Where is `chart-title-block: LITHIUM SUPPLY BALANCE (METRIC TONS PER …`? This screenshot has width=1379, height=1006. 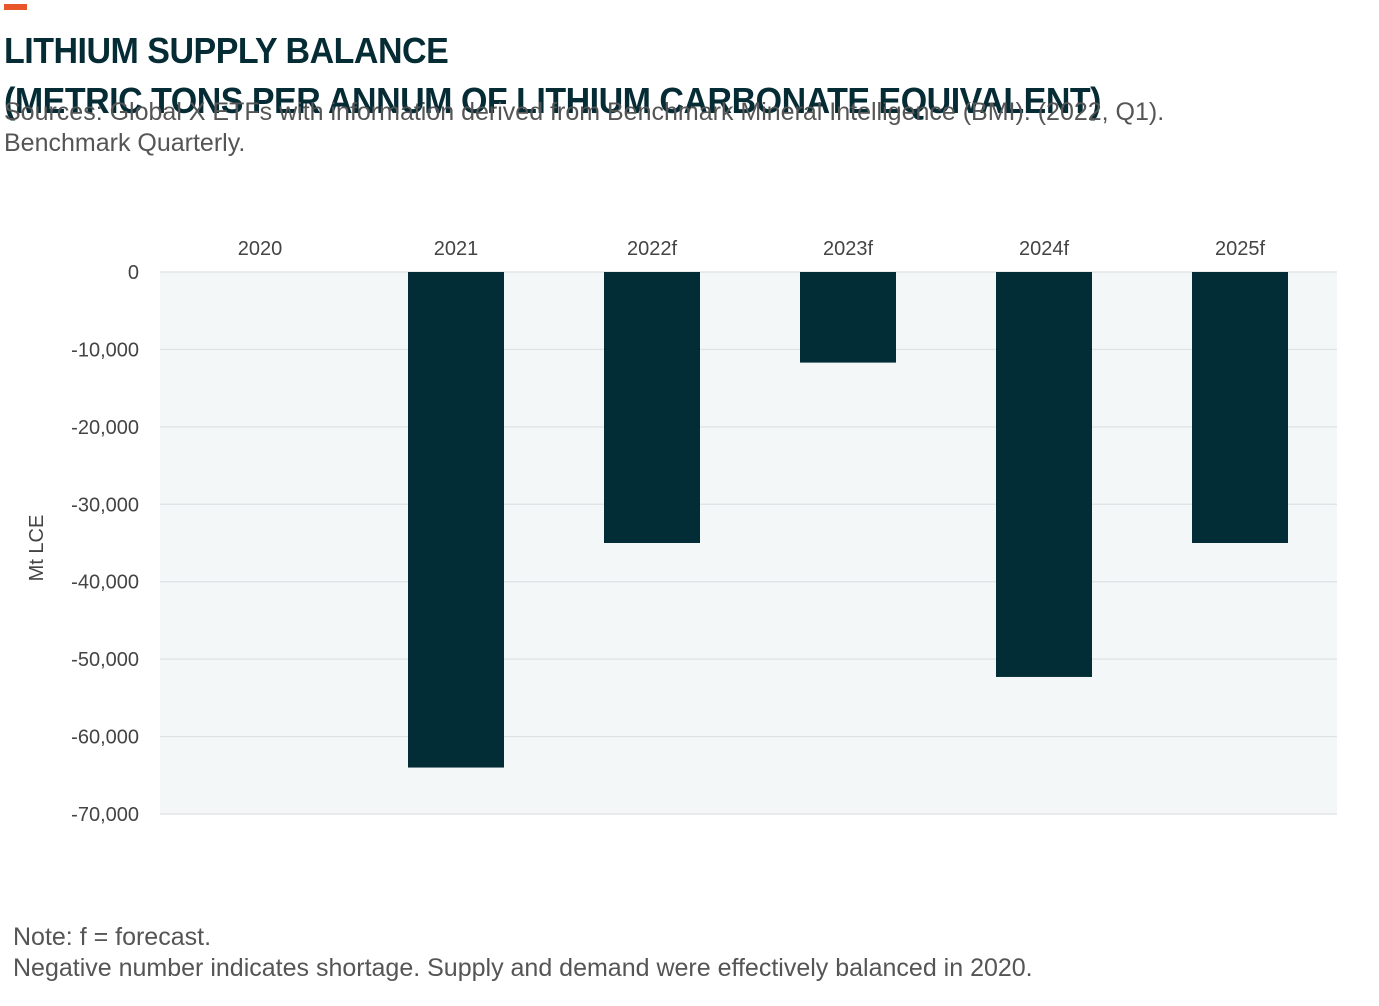 chart-title-block: LITHIUM SUPPLY BALANCE (METRIC TONS PER … is located at coordinates (552, 76).